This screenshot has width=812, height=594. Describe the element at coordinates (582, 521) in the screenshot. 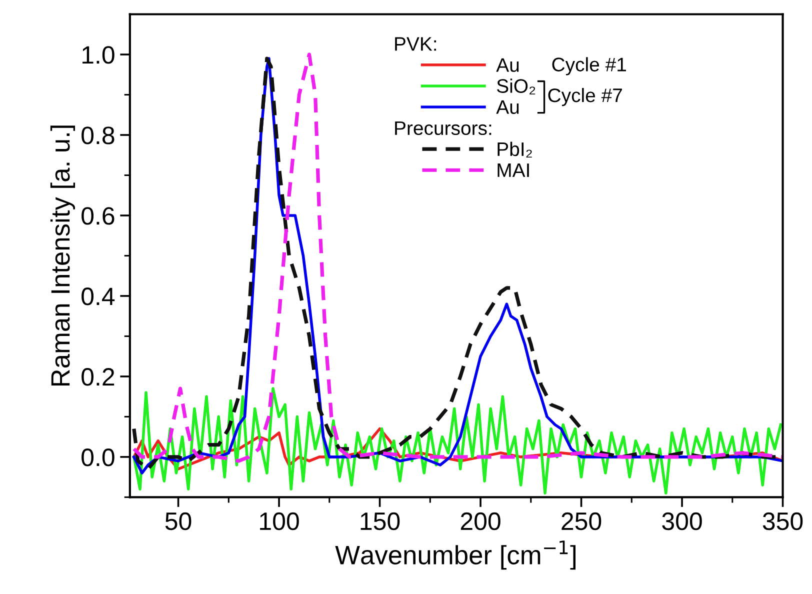

I see `x-tick-label: 250` at that location.